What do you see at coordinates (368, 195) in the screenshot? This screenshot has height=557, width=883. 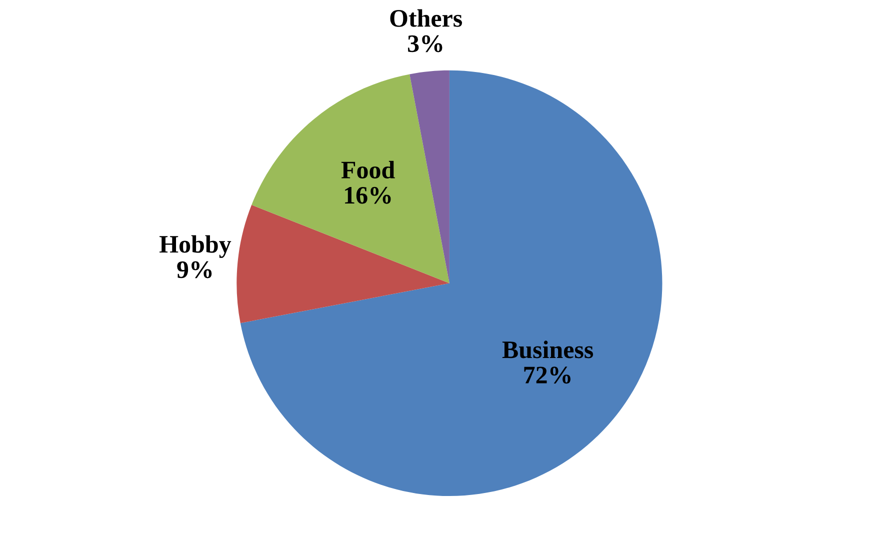 I see `data-label: 16%` at bounding box center [368, 195].